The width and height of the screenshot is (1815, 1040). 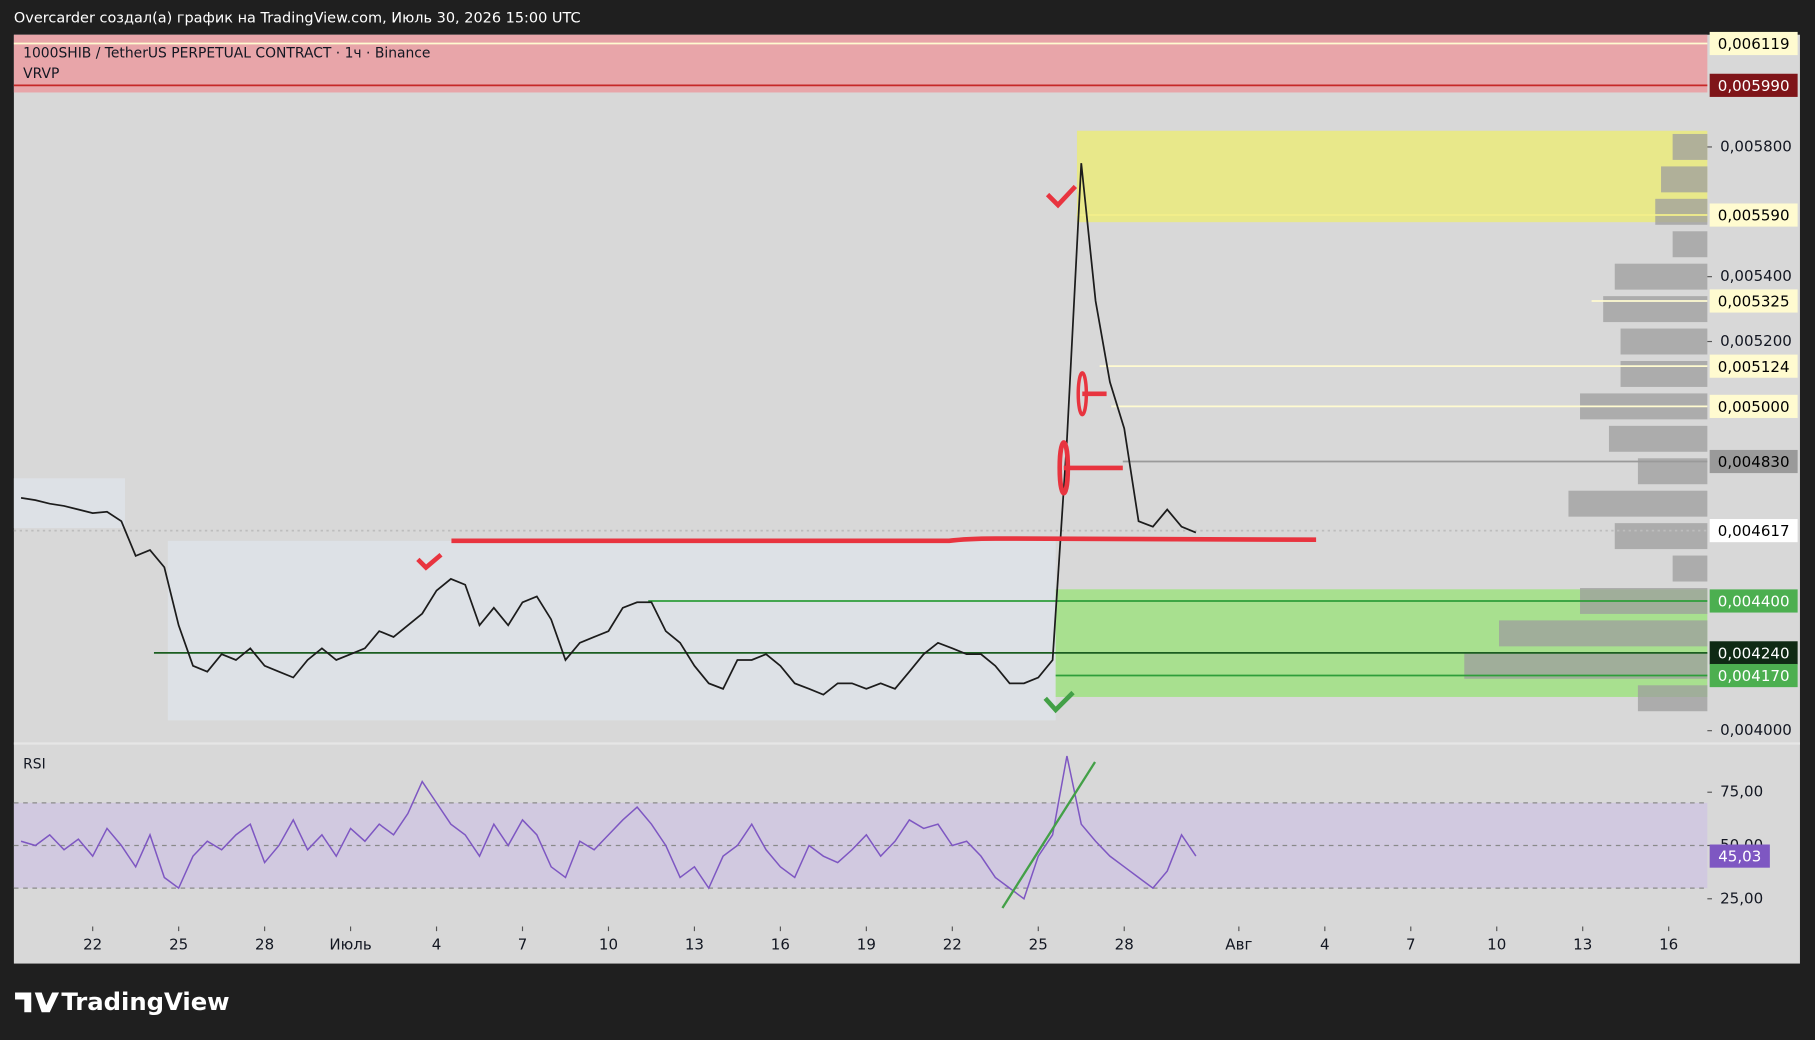 What do you see at coordinates (350, 945) in the screenshot?
I see `x-tick-label: Июль` at bounding box center [350, 945].